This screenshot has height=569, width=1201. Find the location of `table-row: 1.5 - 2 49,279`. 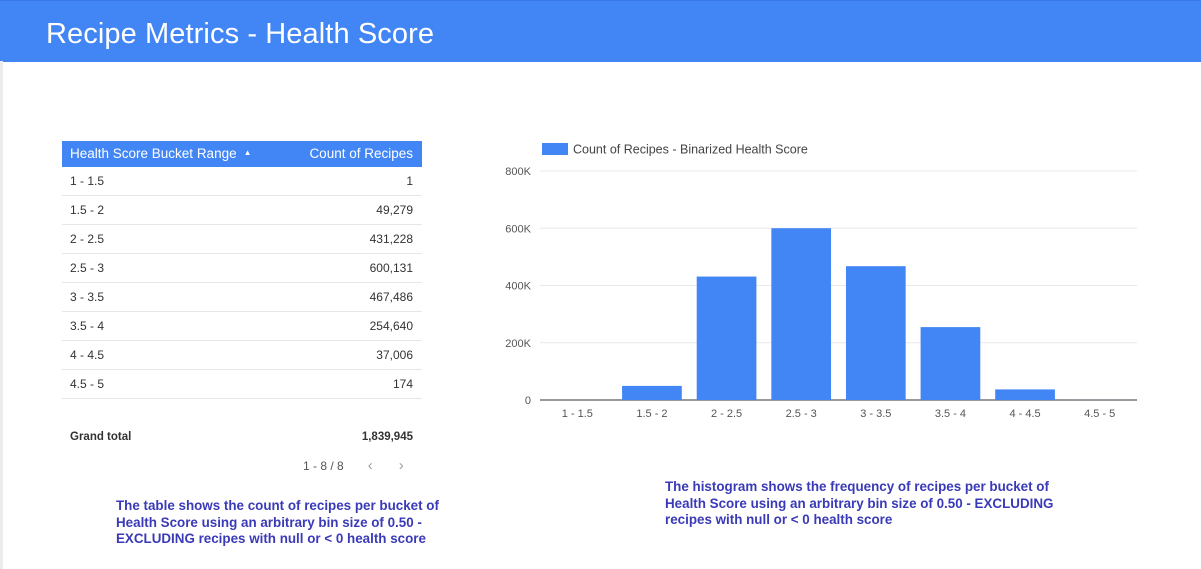

table-row: 1.5 - 2 49,279 is located at coordinates (242, 210).